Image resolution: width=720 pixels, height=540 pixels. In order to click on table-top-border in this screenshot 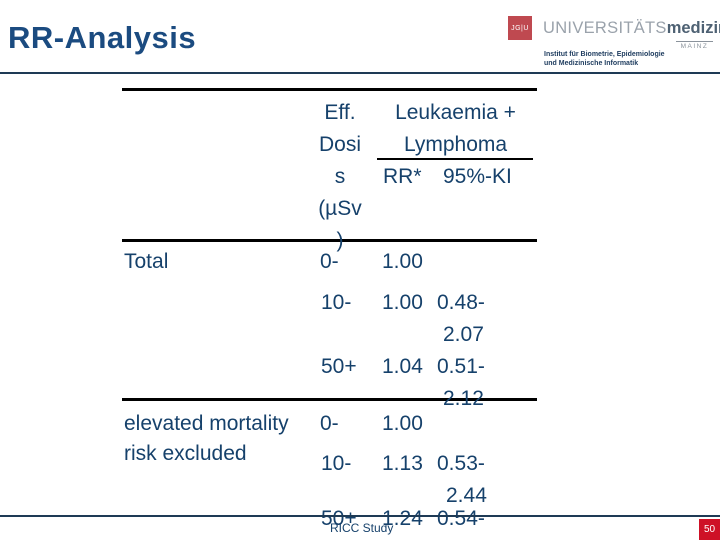, I will do `click(329, 89)`.